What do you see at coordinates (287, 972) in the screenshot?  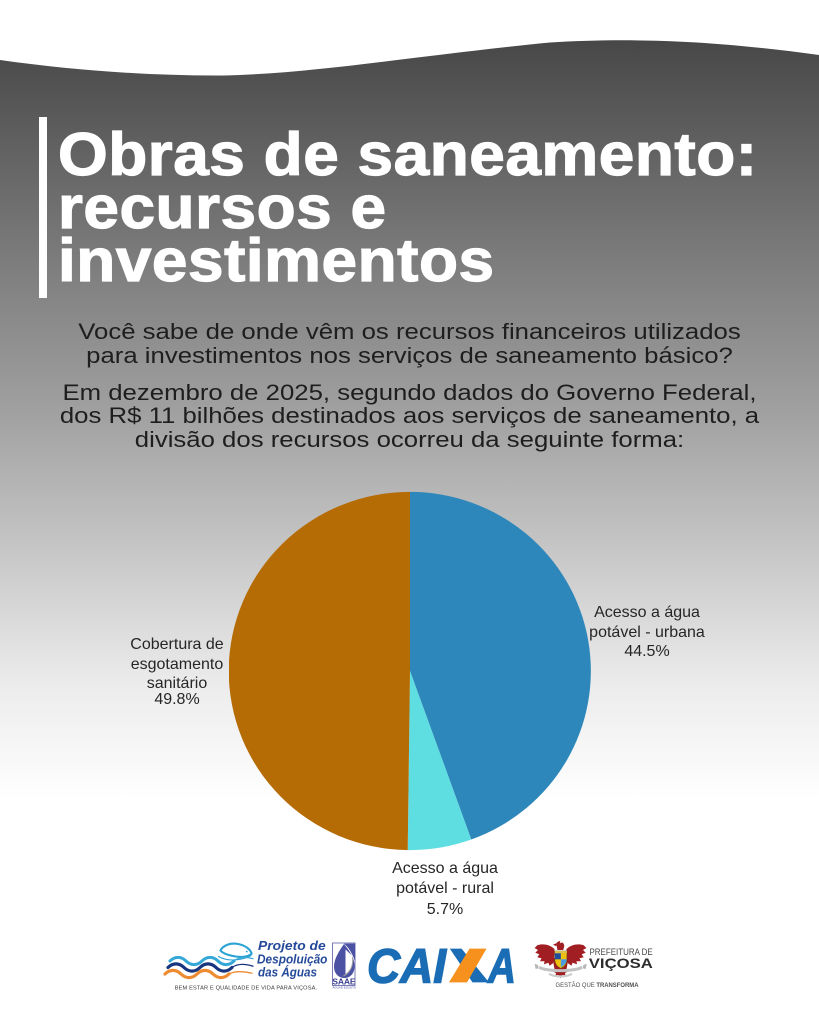 I see `svg-text: das Águas` at bounding box center [287, 972].